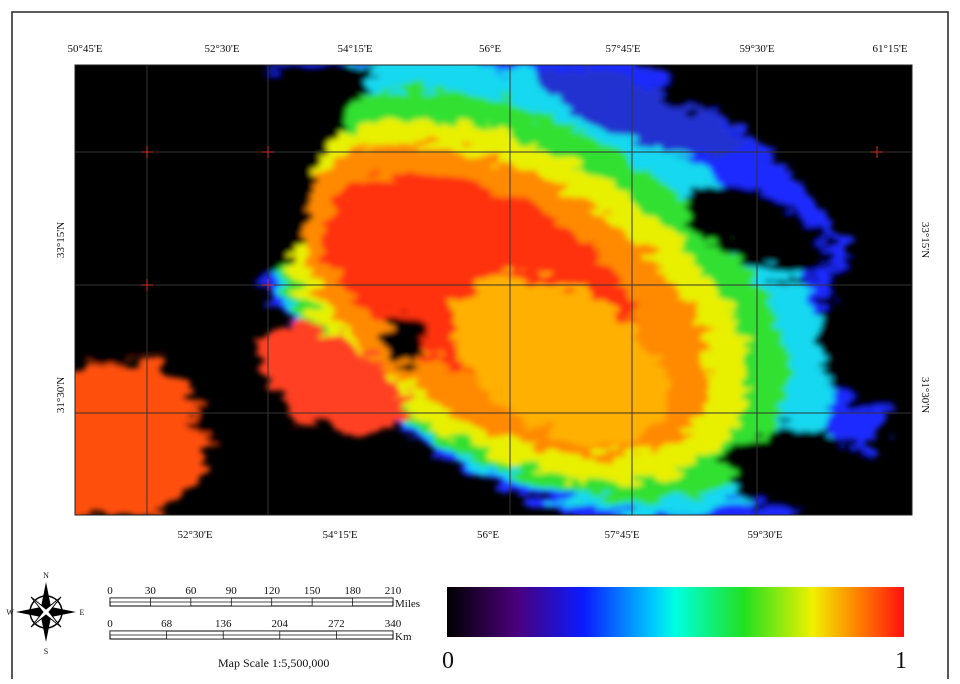 Image resolution: width=960 pixels, height=684 pixels. I want to click on top-lon-label: 59°30'E, so click(756, 49).